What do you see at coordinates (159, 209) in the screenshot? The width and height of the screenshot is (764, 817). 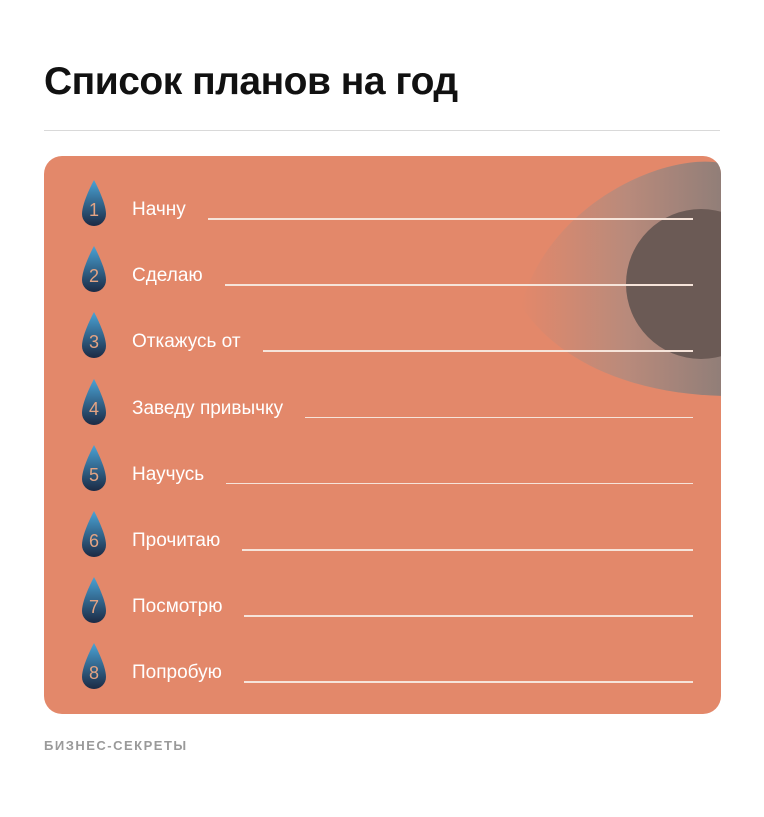 I see `plan-label: Начну` at bounding box center [159, 209].